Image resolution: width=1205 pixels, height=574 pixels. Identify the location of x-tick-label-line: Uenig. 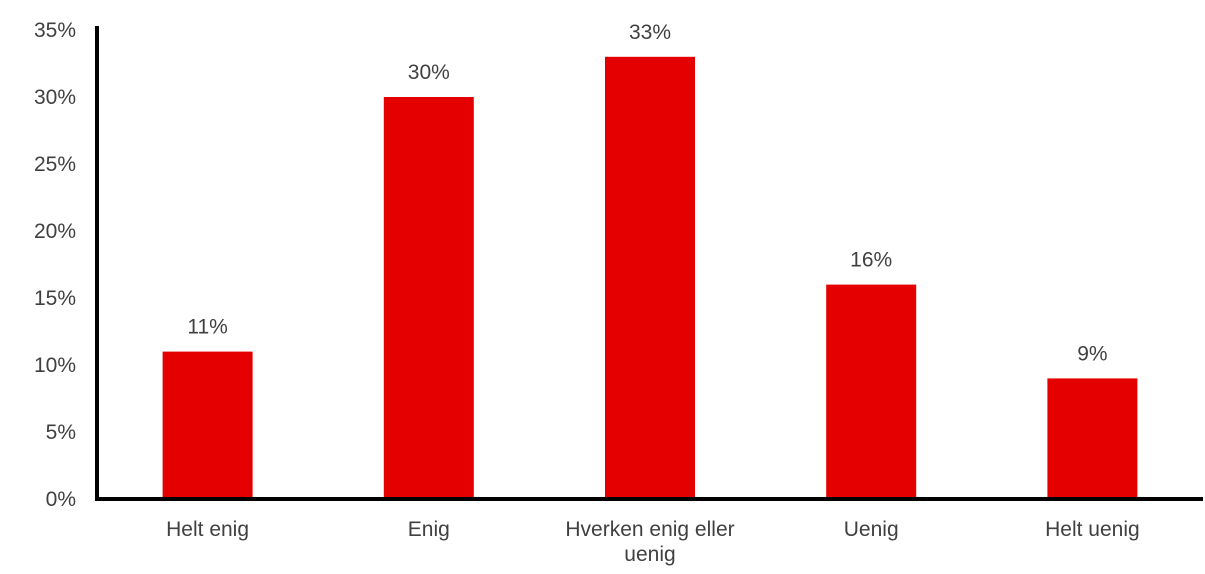
(871, 529).